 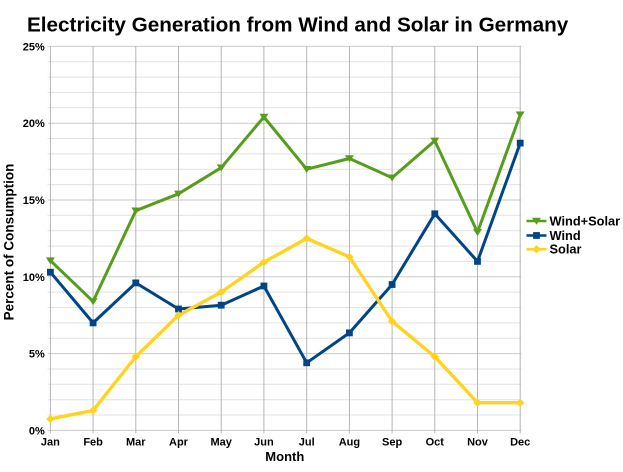 I want to click on svg-text: Nov, so click(x=478, y=443).